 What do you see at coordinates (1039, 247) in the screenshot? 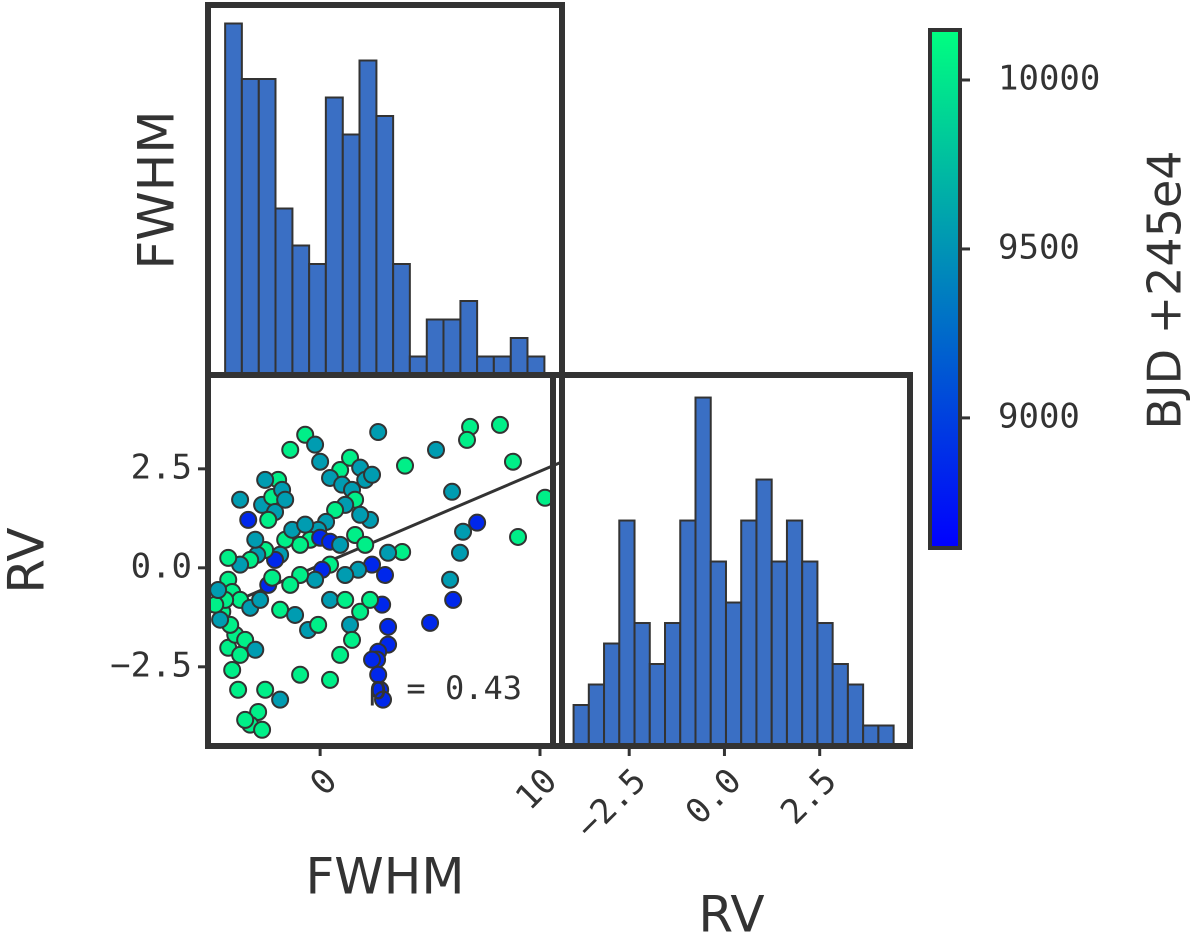
I see `colorbar-tick-label: 9500` at bounding box center [1039, 247].